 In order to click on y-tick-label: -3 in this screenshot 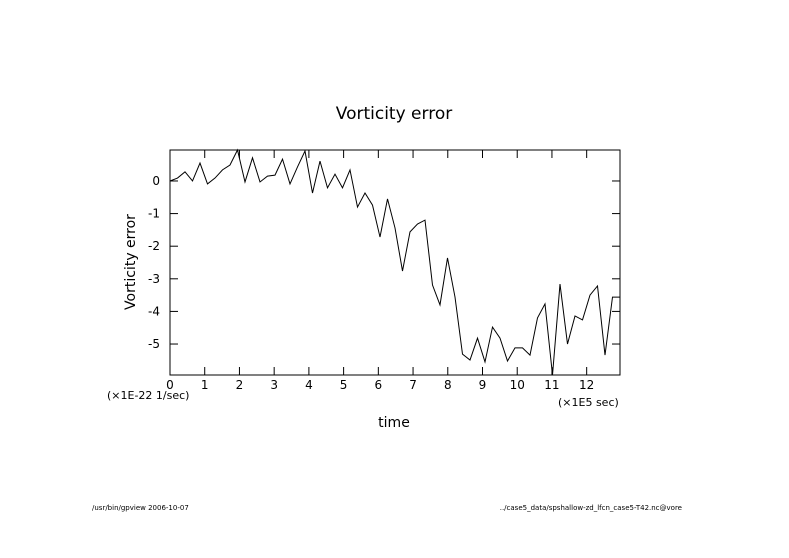, I will do `click(154, 279)`.